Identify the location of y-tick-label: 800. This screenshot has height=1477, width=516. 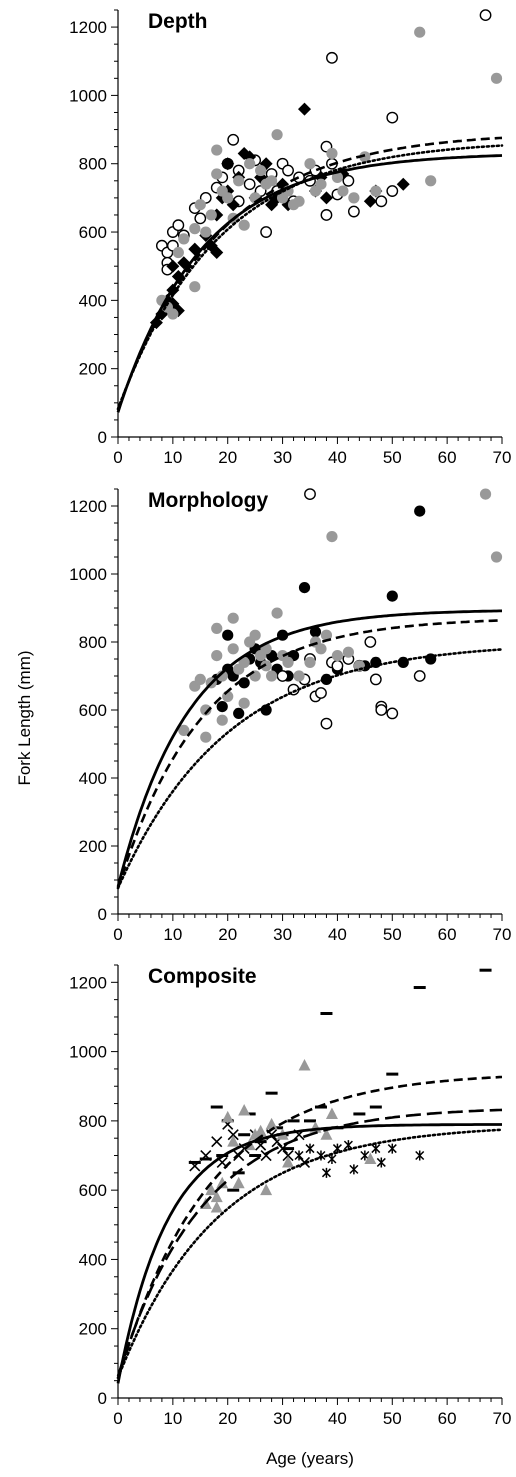
(93, 642).